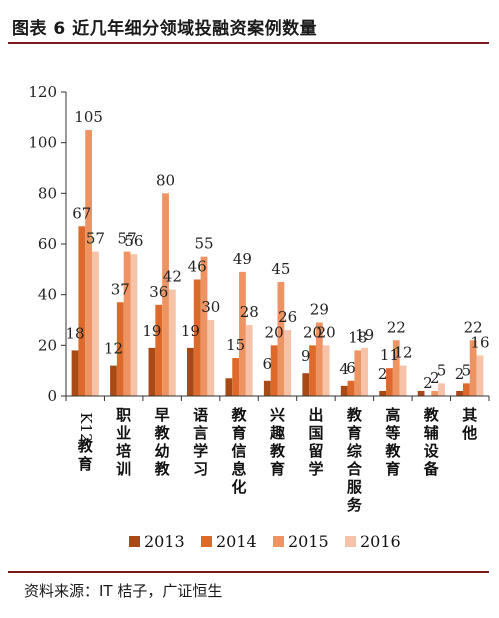  What do you see at coordinates (431, 451) in the screenshot?
I see `svg-text: 设` at bounding box center [431, 451].